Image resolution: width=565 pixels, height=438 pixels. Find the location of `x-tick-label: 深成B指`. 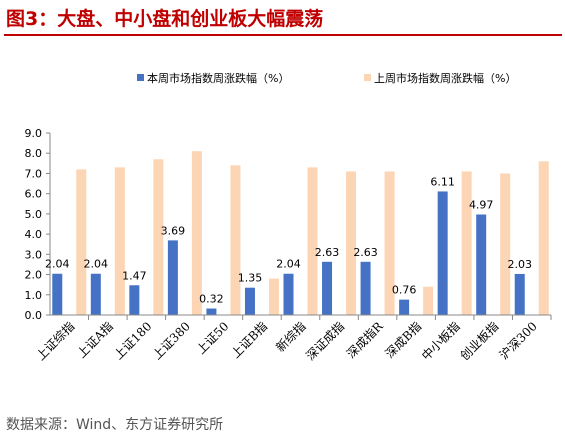

x-tick-label: 深成B指 is located at coordinates (403, 340).